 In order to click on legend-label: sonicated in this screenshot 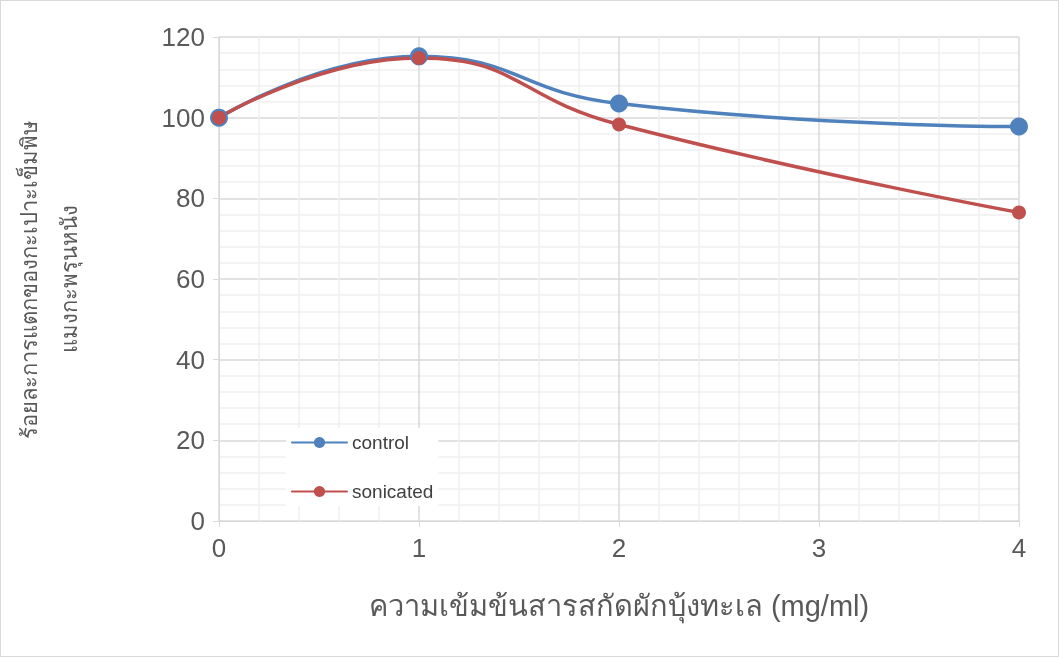, I will do `click(393, 491)`.